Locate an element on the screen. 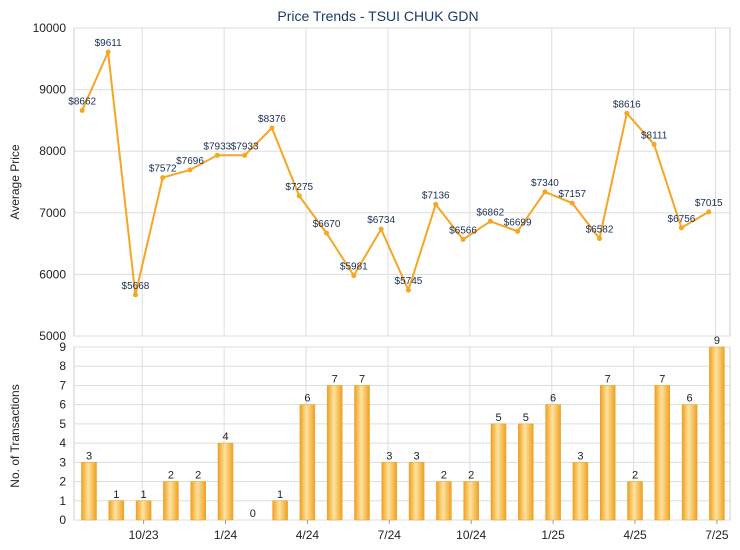 The height and width of the screenshot is (550, 740). line-y-tick: 6000 is located at coordinates (52, 274).